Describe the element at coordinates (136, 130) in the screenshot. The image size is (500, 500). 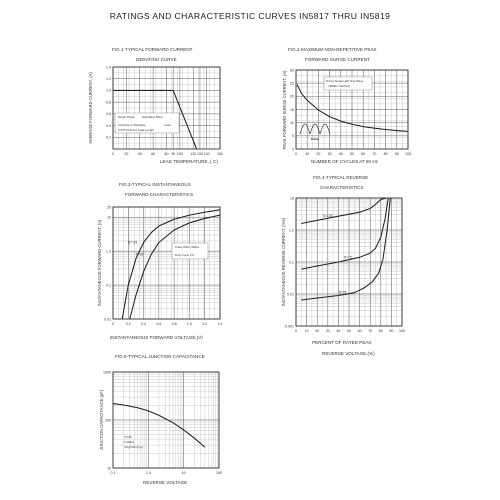
I see `fig1-annotation-text: 0.375"(9.5mm) Lead Length` at that location.